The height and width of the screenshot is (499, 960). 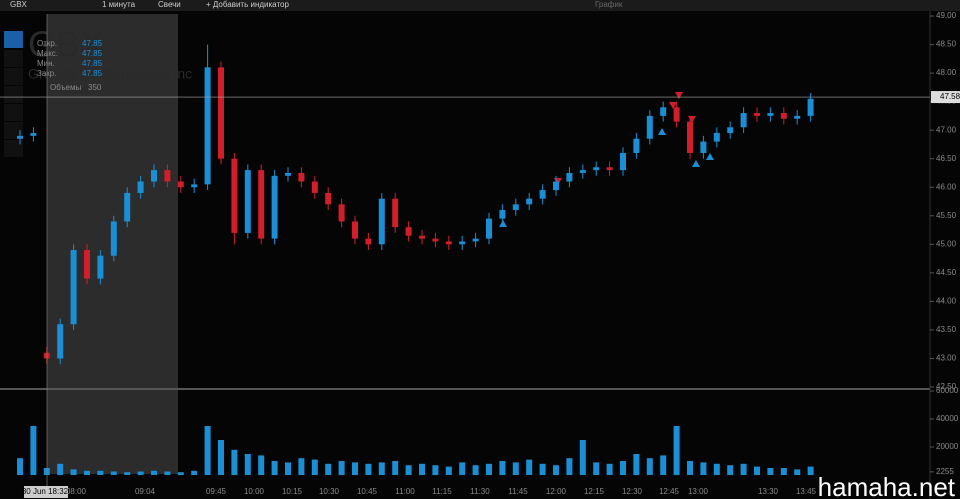 What do you see at coordinates (254, 491) in the screenshot?
I see `x-tick-label: 10:00` at bounding box center [254, 491].